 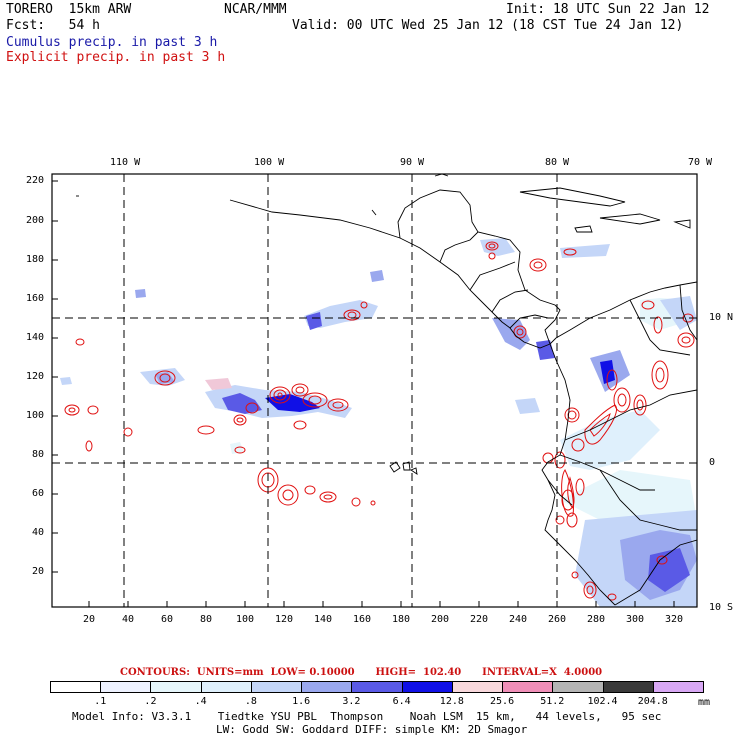 What do you see at coordinates (602, 701) in the screenshot?
I see `colorbar-label: 102.4` at bounding box center [602, 701].